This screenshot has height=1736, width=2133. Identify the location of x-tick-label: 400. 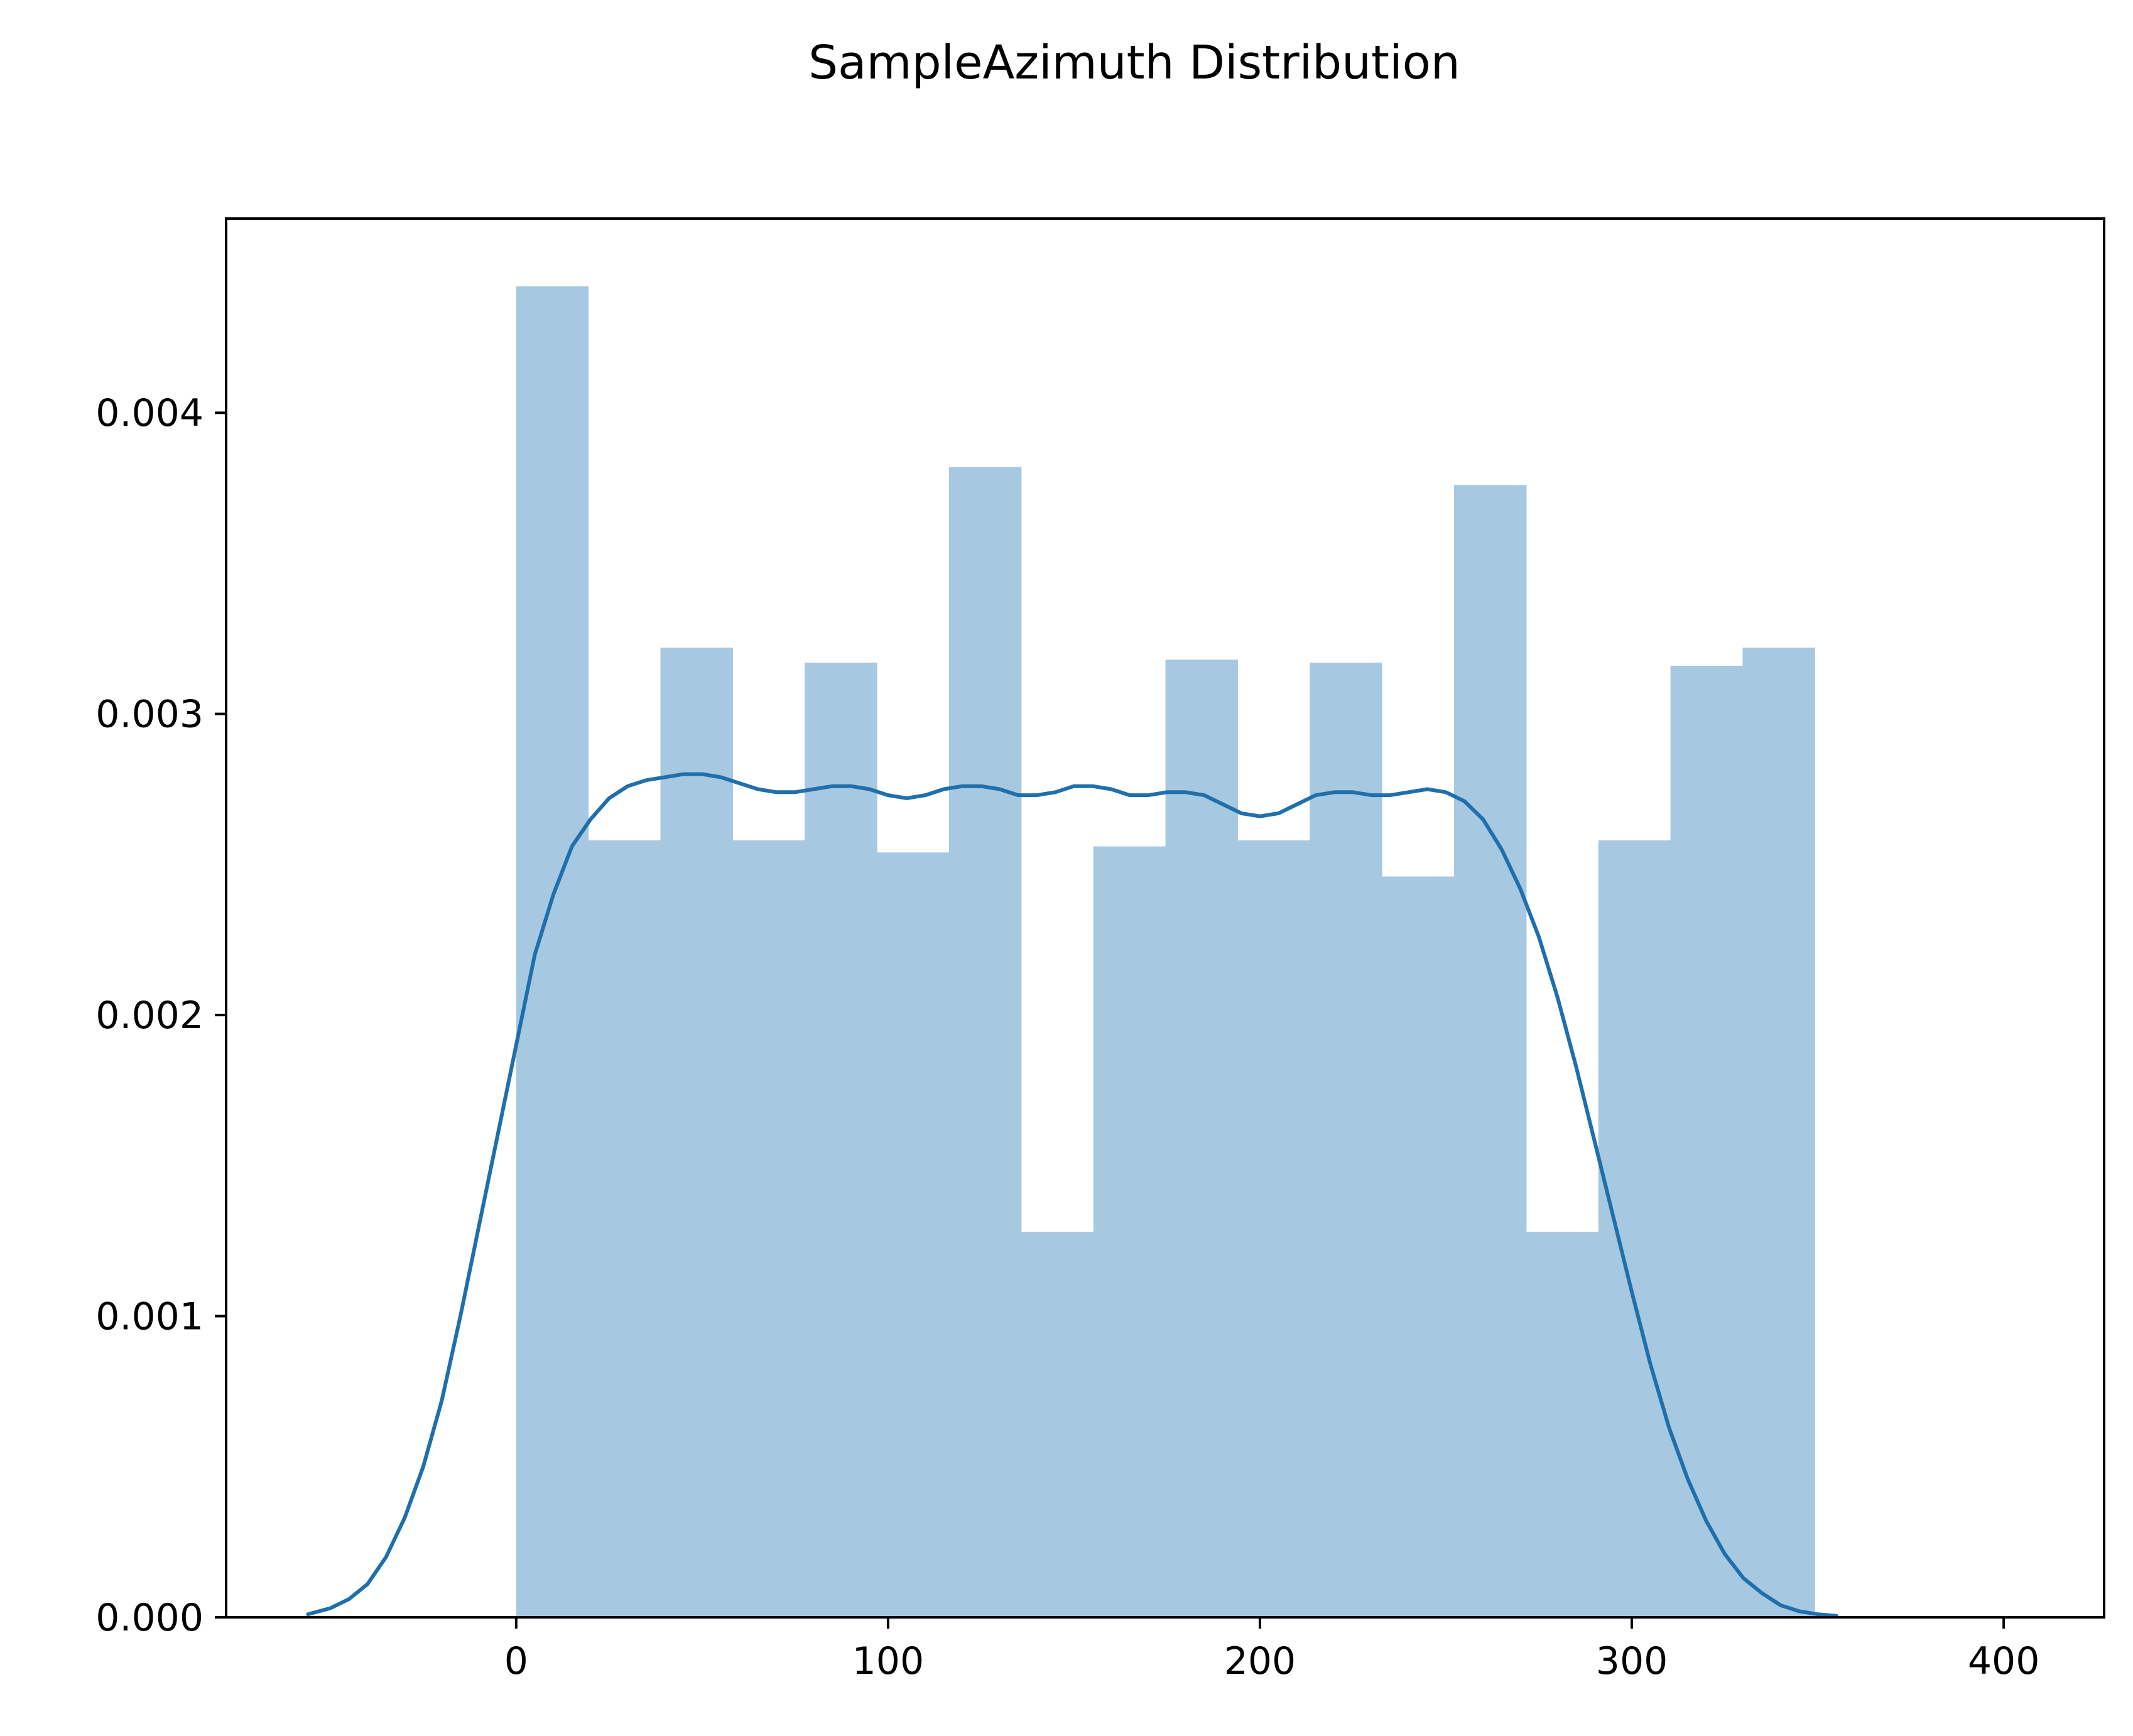
(2004, 1661).